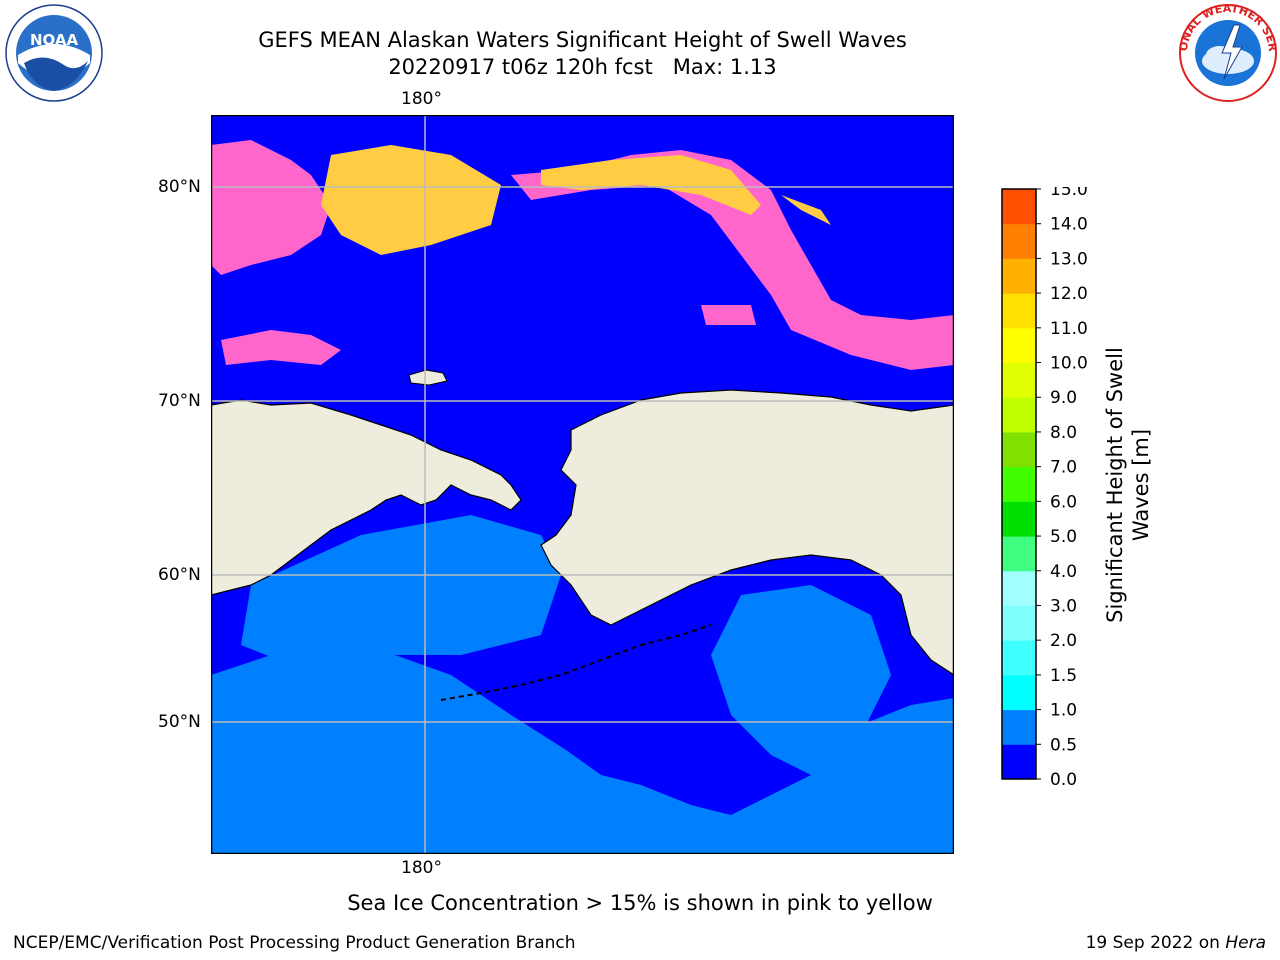 This screenshot has width=1280, height=960. What do you see at coordinates (1069, 193) in the screenshot?
I see `colorbar-tick-label: 15.0` at bounding box center [1069, 193].